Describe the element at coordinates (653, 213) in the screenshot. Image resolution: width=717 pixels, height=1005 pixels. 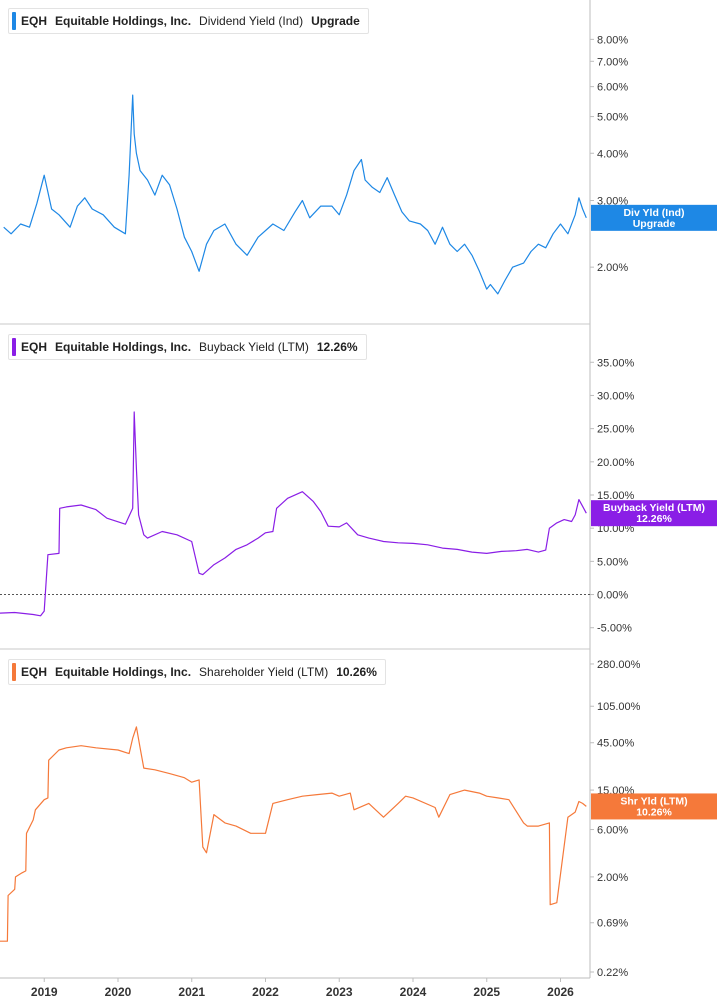
I see `value-flag-label: Div Yld (Ind)` at that location.